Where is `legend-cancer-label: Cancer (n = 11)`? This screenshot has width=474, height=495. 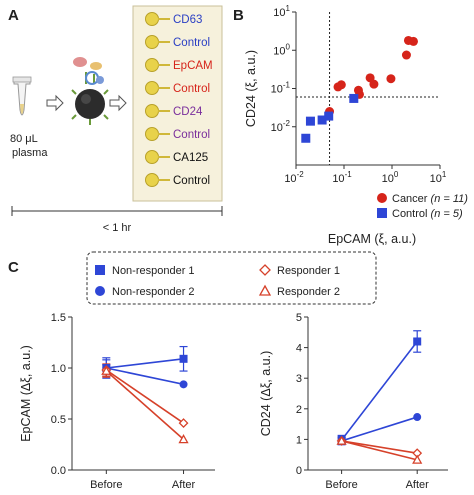
legend-cancer-label: Cancer (n = 11) is located at coordinates (430, 199).